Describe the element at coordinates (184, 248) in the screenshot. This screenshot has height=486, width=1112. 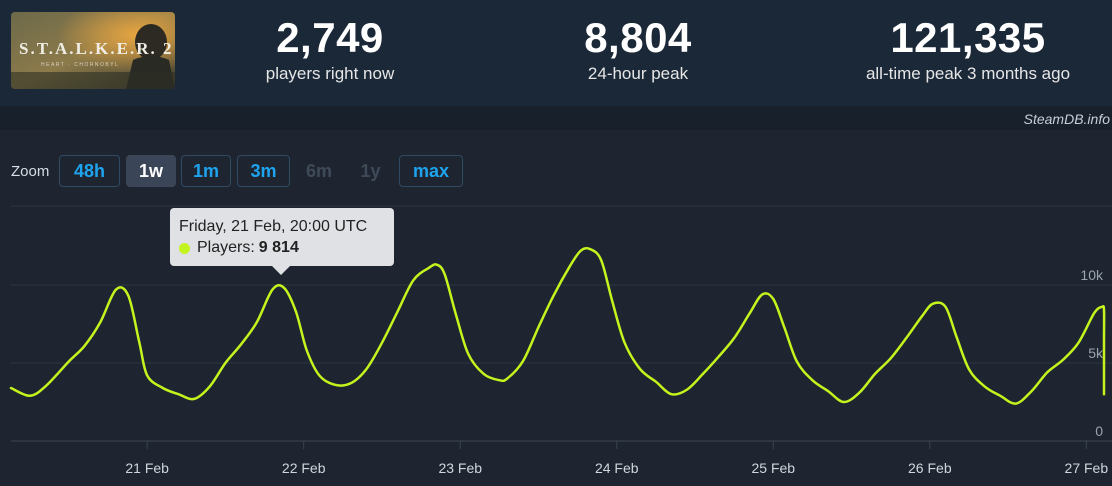
I see `series-dot-icon` at that location.